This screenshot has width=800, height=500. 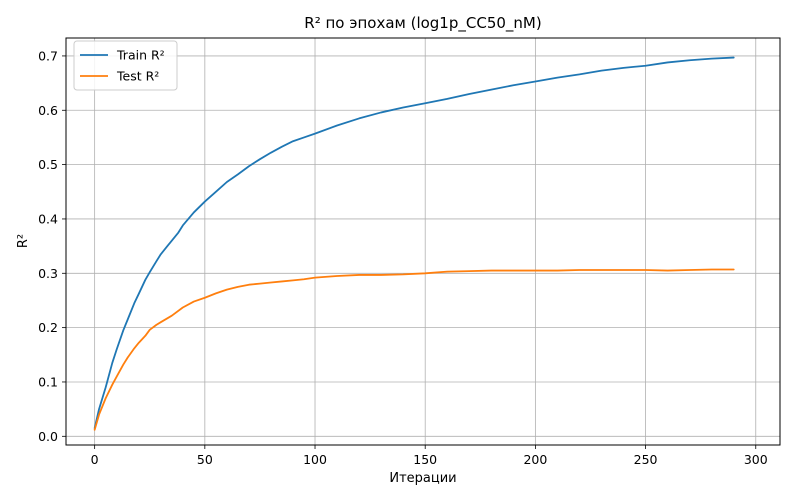 What do you see at coordinates (137, 76) in the screenshot?
I see `legend-label-test: Test R²` at bounding box center [137, 76].